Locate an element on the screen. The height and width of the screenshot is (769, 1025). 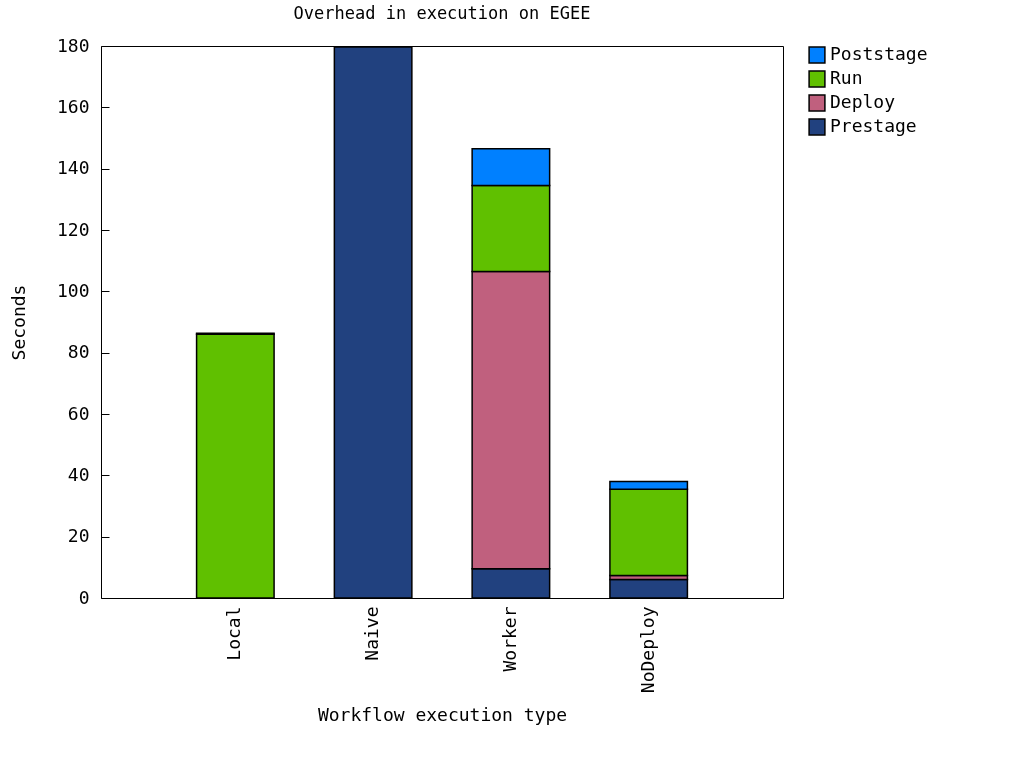
x-tick-label: Local is located at coordinates (234, 633).